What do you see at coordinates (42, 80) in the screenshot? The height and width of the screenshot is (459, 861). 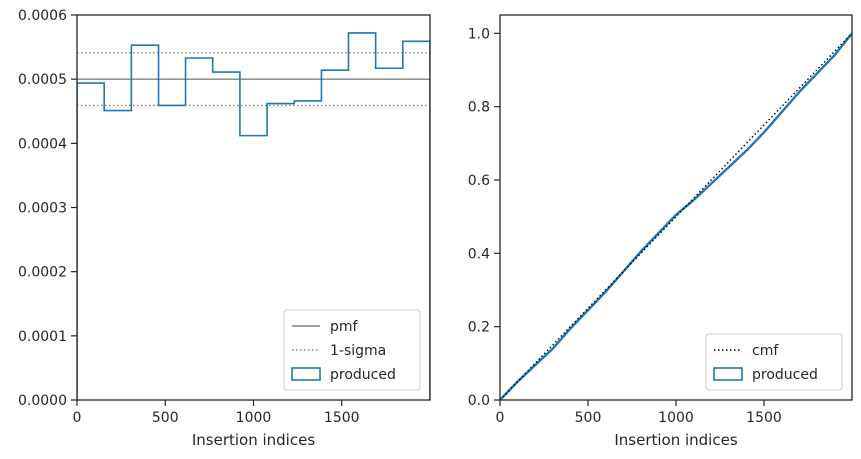 I see `y-tick-label: 0.0005` at bounding box center [42, 80].